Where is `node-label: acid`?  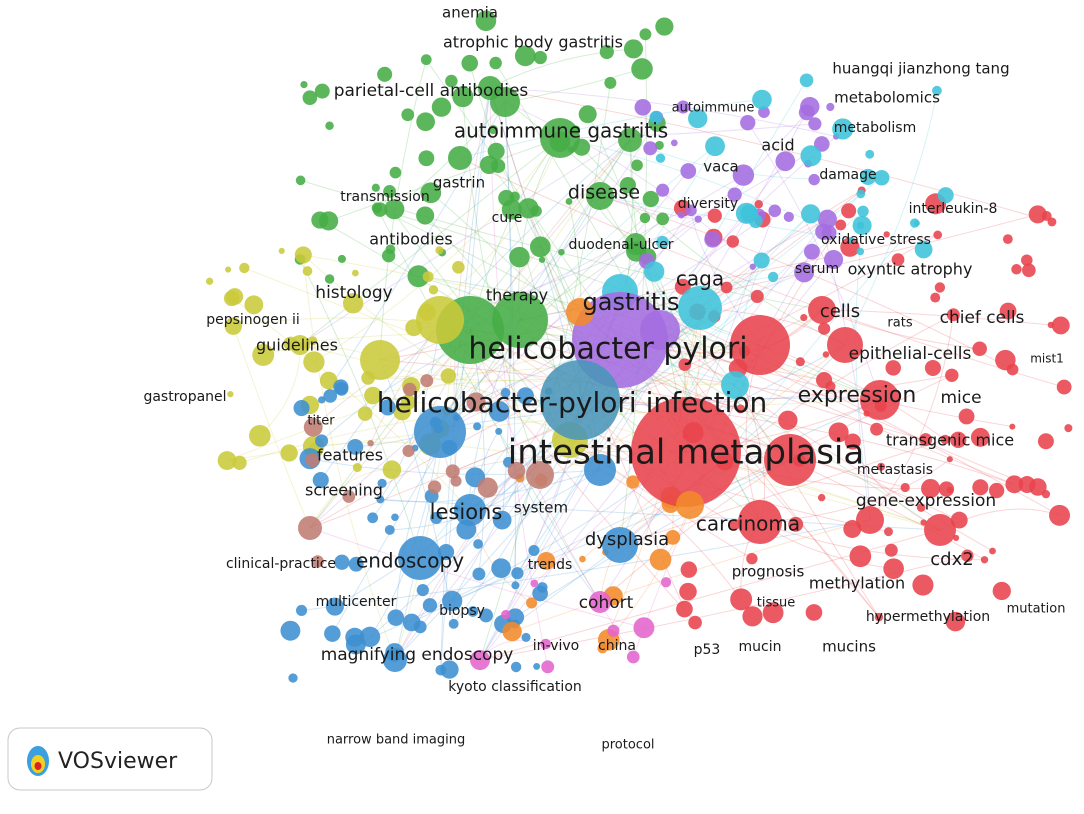
node-label: acid is located at coordinates (777, 145).